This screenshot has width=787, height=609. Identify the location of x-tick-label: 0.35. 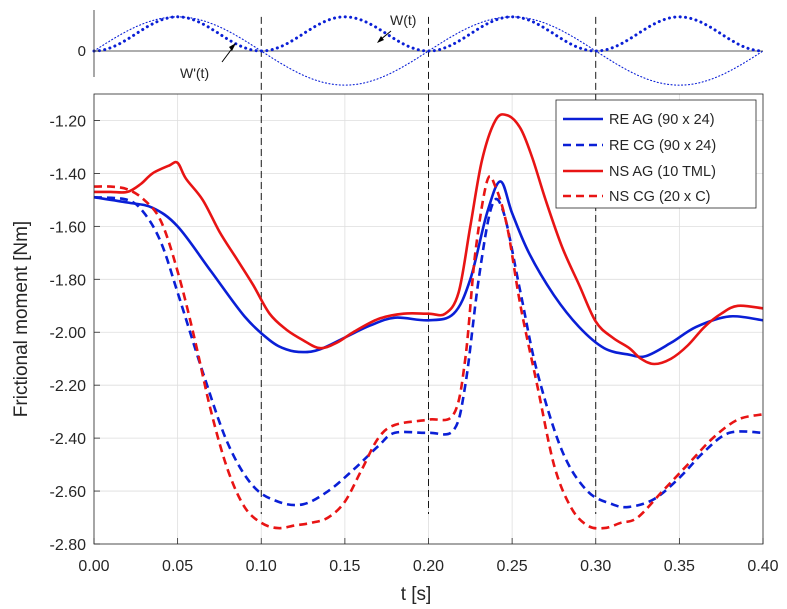
(679, 566).